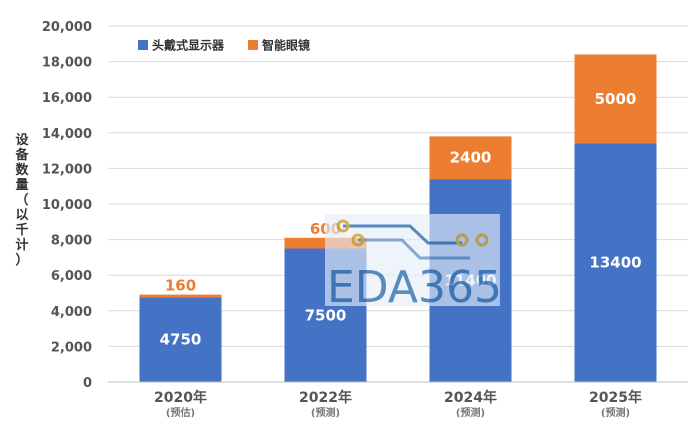 The height and width of the screenshot is (440, 700). What do you see at coordinates (67, 27) in the screenshot?
I see `y-tick-label: 20,000` at bounding box center [67, 27].